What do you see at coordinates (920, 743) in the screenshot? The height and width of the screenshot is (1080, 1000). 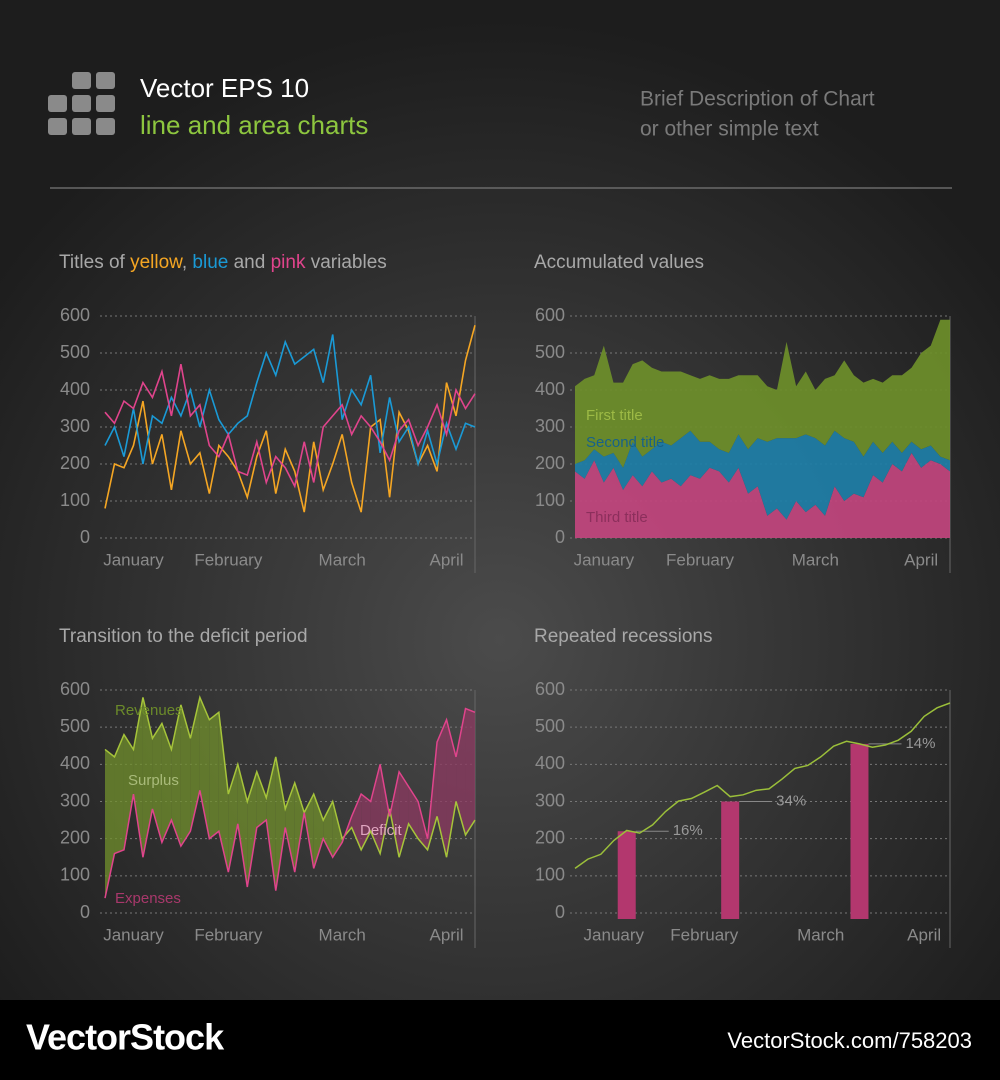 I see `annotation: 14%` at bounding box center [920, 743].